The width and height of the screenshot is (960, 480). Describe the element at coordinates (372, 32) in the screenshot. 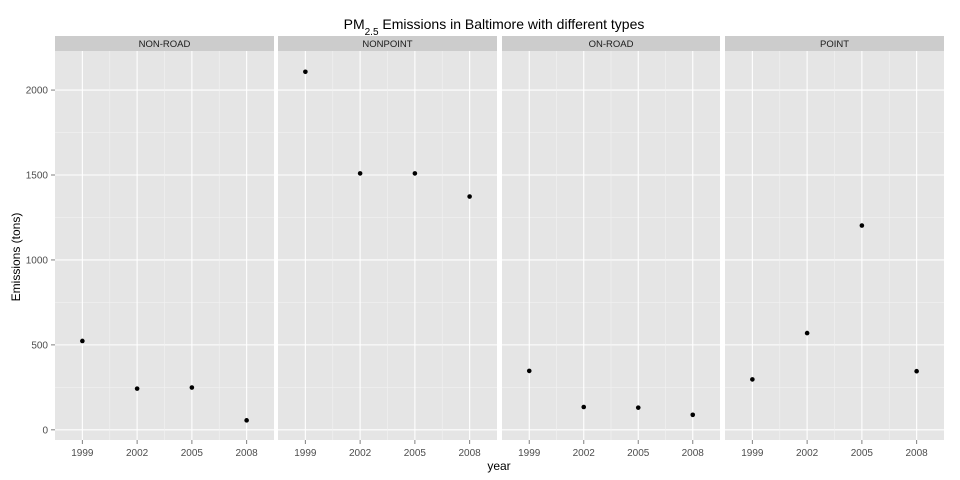

I see `title-subscript: 2.5` at that location.